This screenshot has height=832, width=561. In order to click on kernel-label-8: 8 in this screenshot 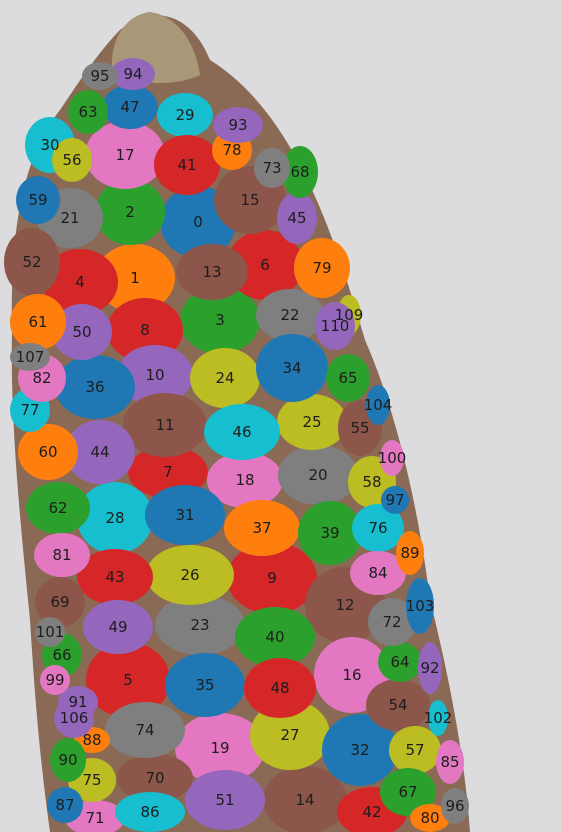, I will do `click(145, 330)`.